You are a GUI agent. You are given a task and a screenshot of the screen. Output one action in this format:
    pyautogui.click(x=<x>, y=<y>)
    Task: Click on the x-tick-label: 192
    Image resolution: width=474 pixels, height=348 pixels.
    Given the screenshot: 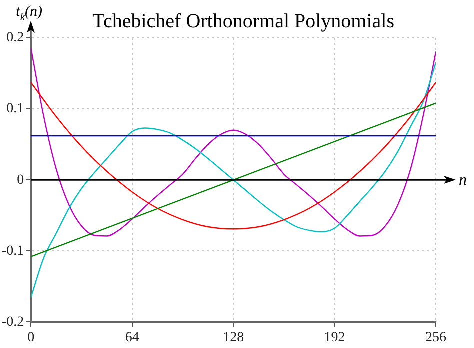 What is the action you would take?
    pyautogui.click(x=335, y=338)
    